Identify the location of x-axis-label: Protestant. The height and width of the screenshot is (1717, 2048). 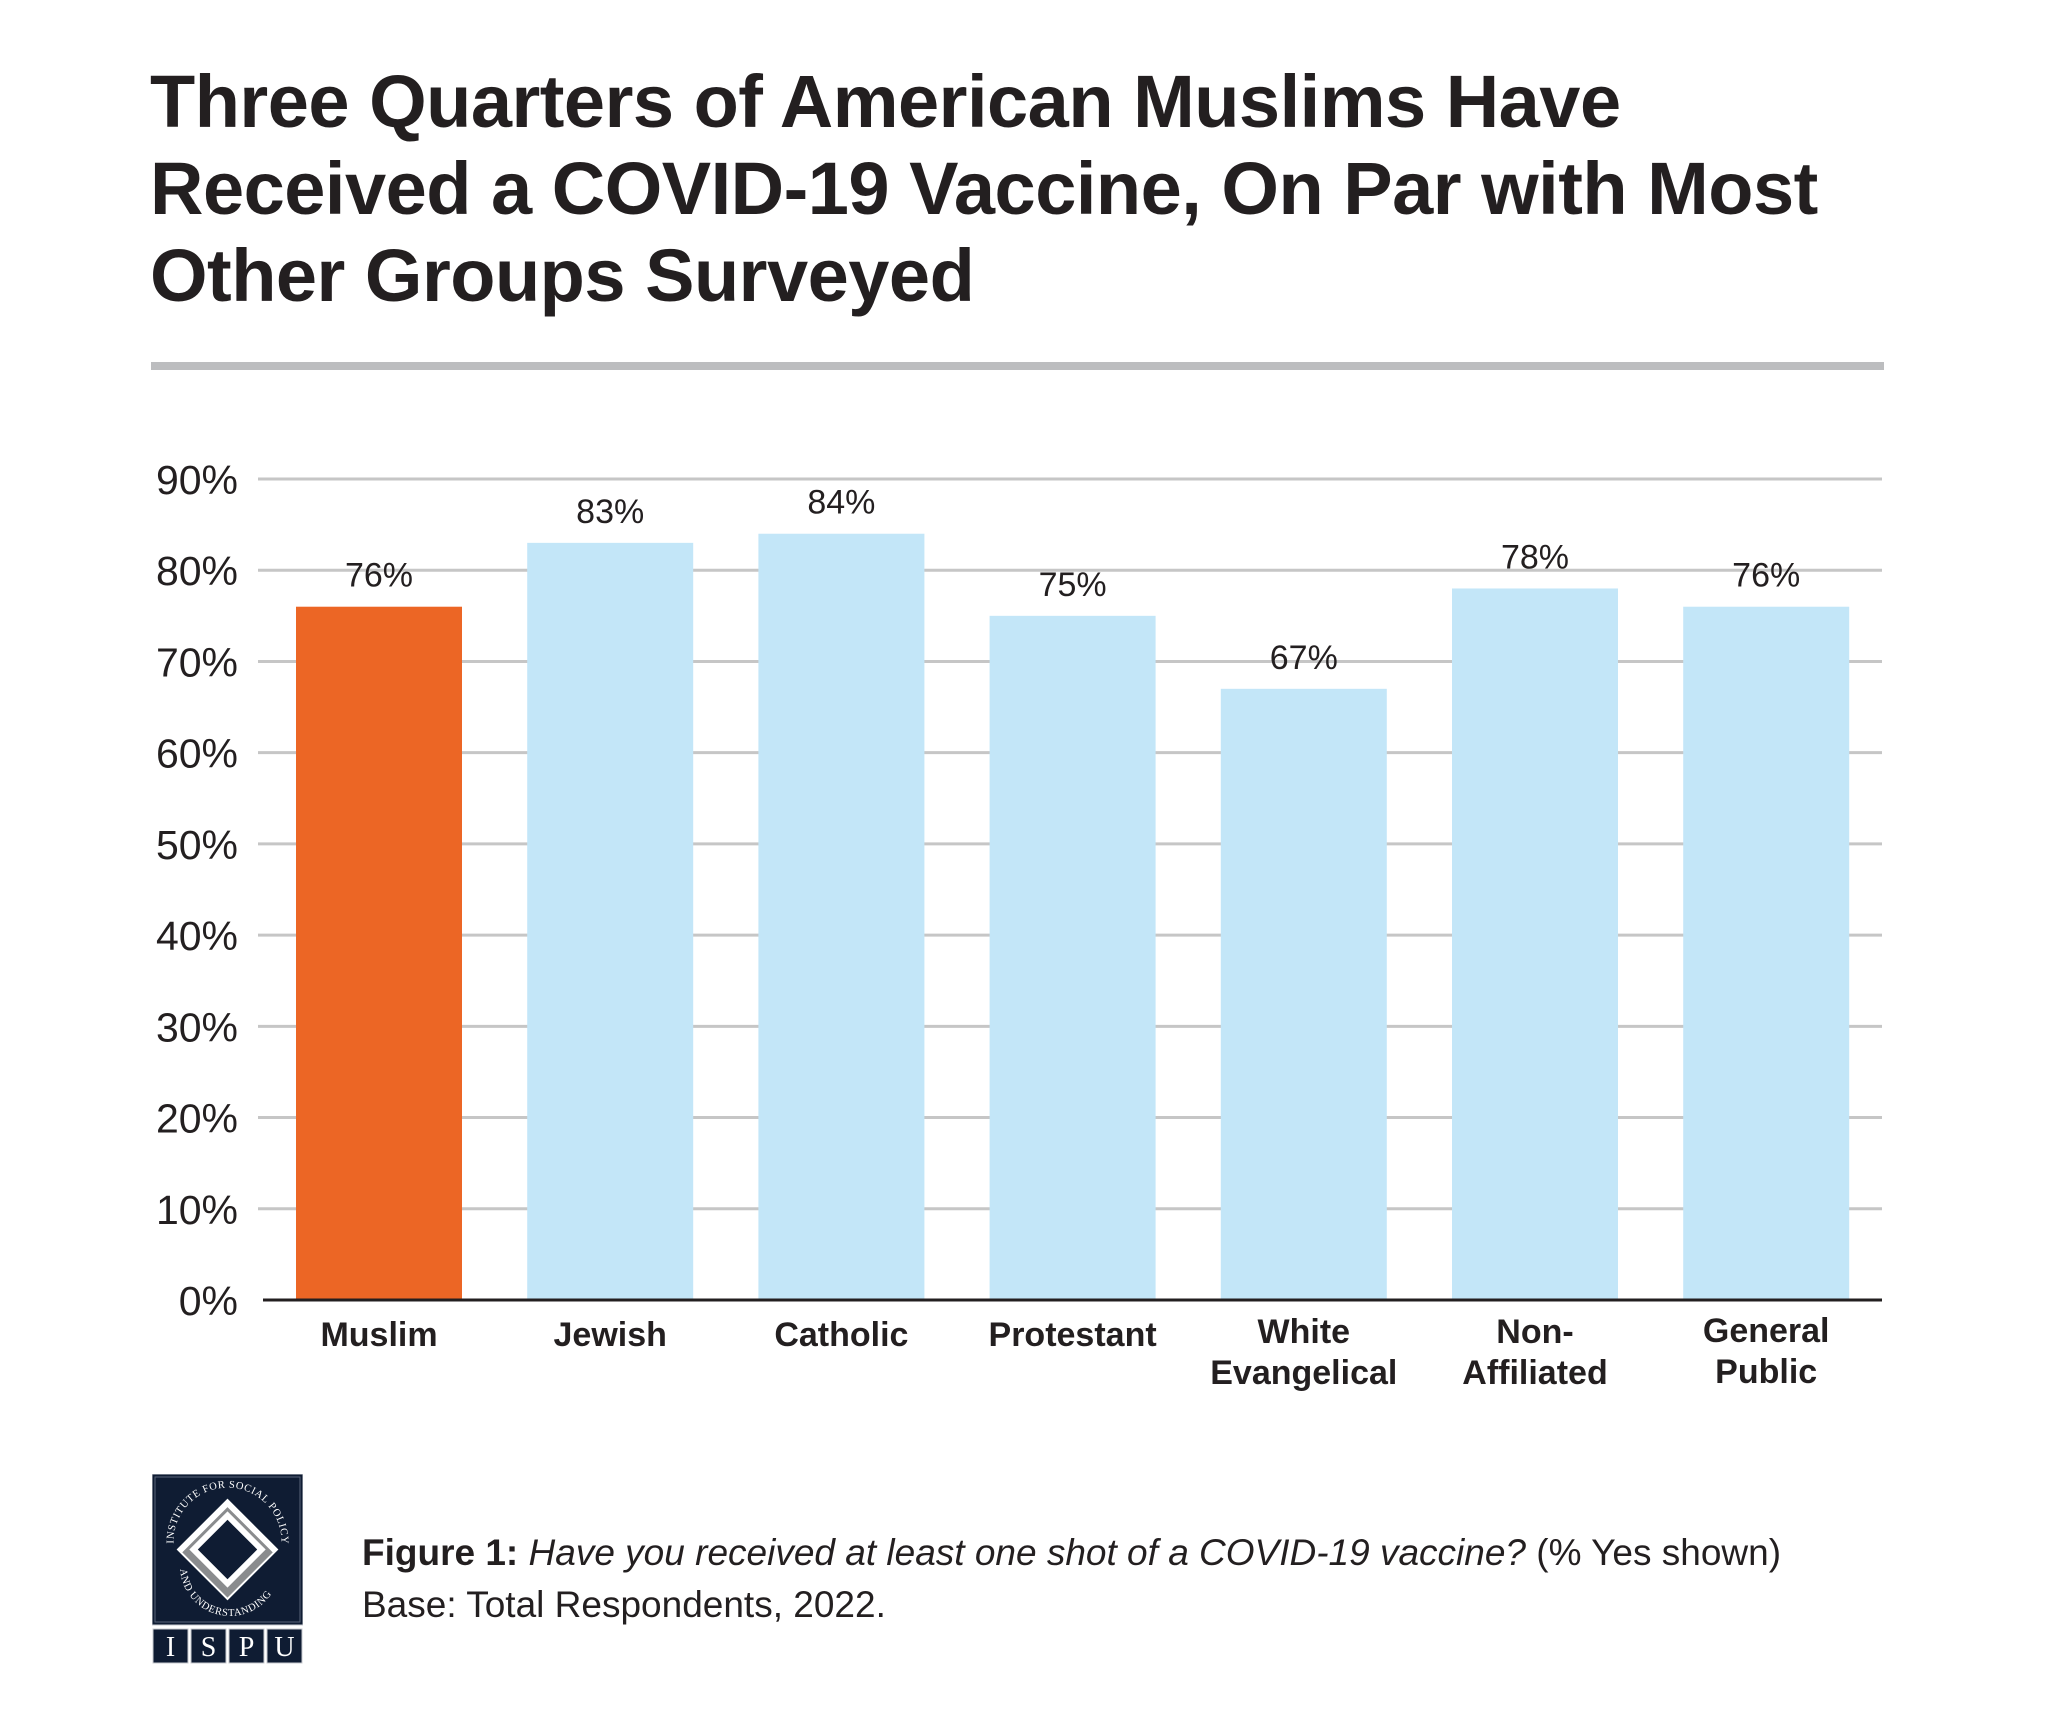
(1073, 1335).